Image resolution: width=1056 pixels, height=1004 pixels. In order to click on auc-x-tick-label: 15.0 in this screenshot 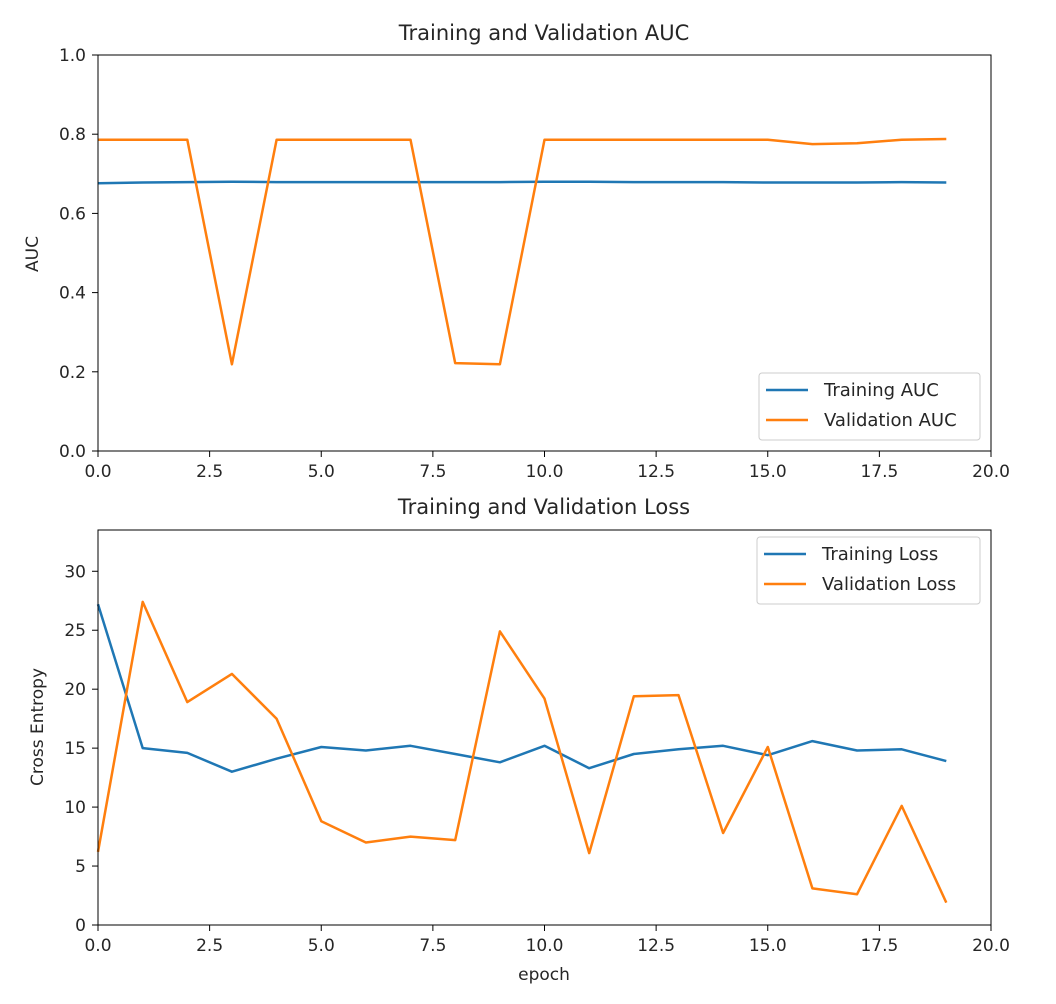, I will do `click(768, 472)`.